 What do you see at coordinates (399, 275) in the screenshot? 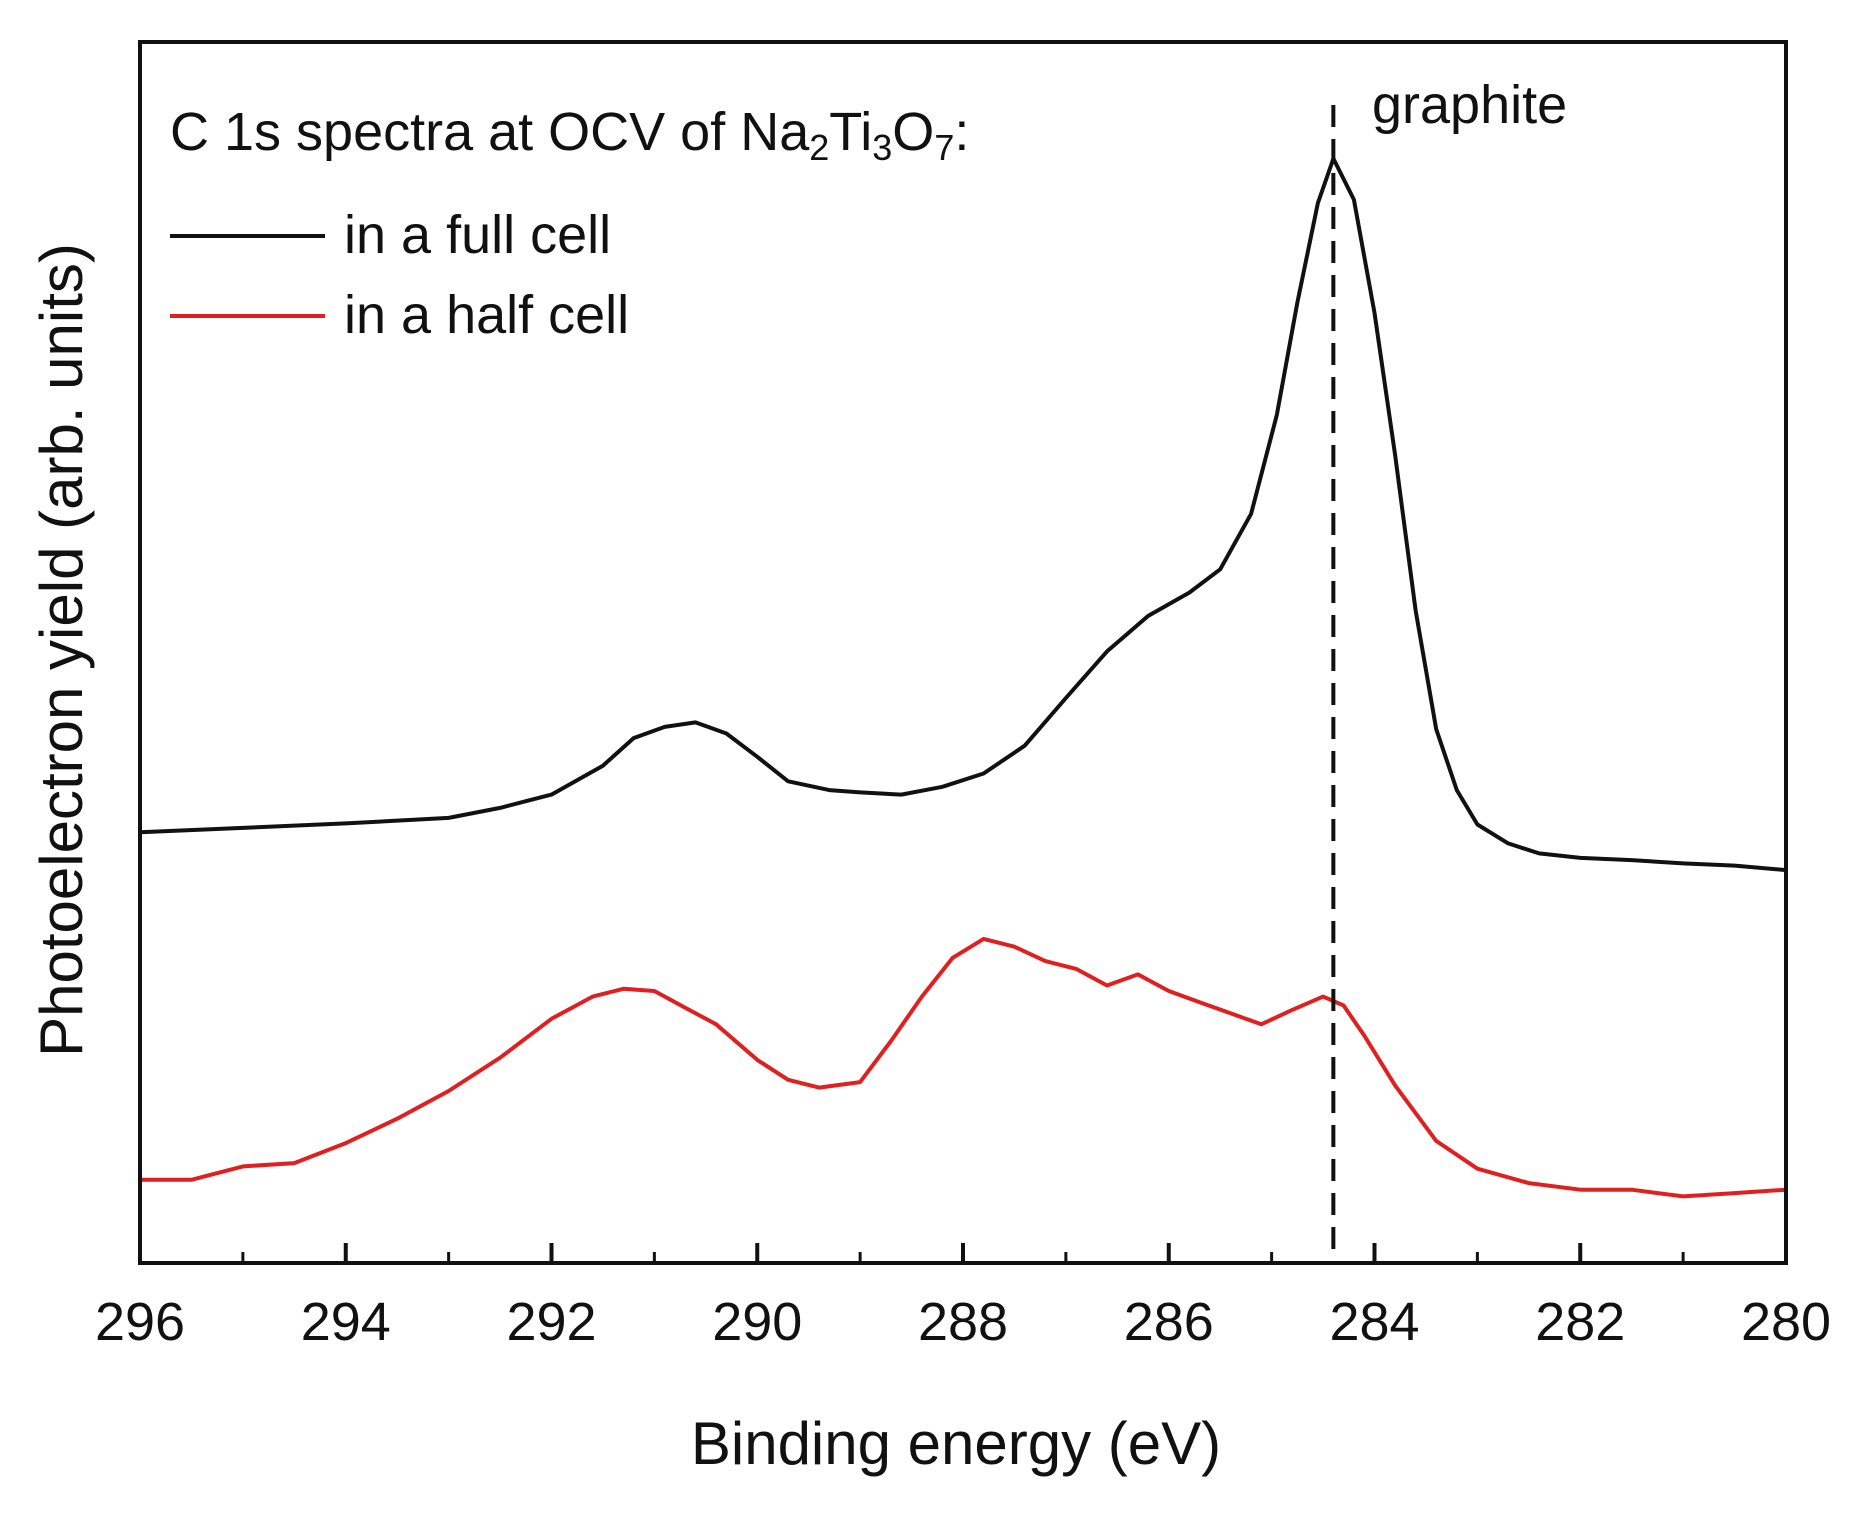
I see `legend: in a full cell in a half cell` at bounding box center [399, 275].